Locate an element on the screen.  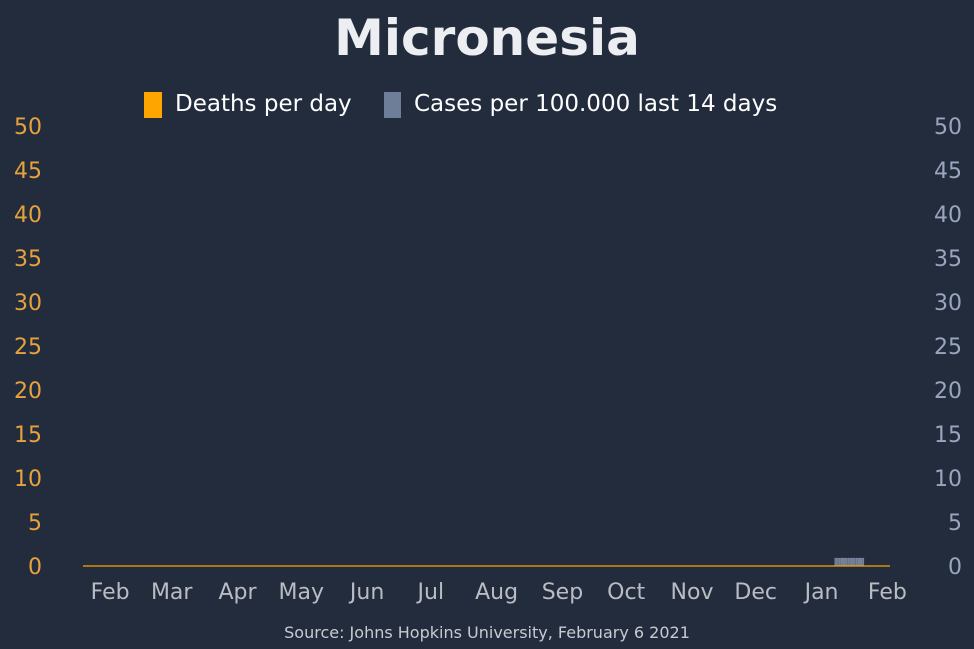
x-tick-label: May is located at coordinates (301, 592).